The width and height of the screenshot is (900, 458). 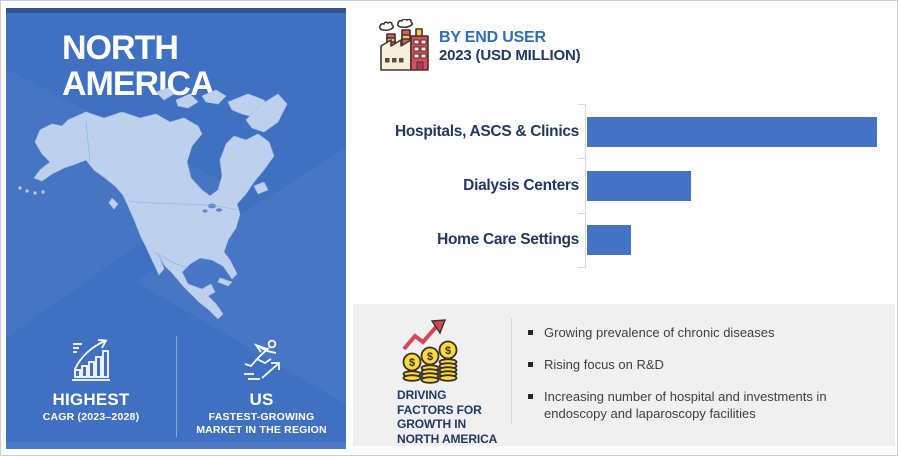 I want to click on chart-row: Dialysis Centers, so click(x=624, y=186).